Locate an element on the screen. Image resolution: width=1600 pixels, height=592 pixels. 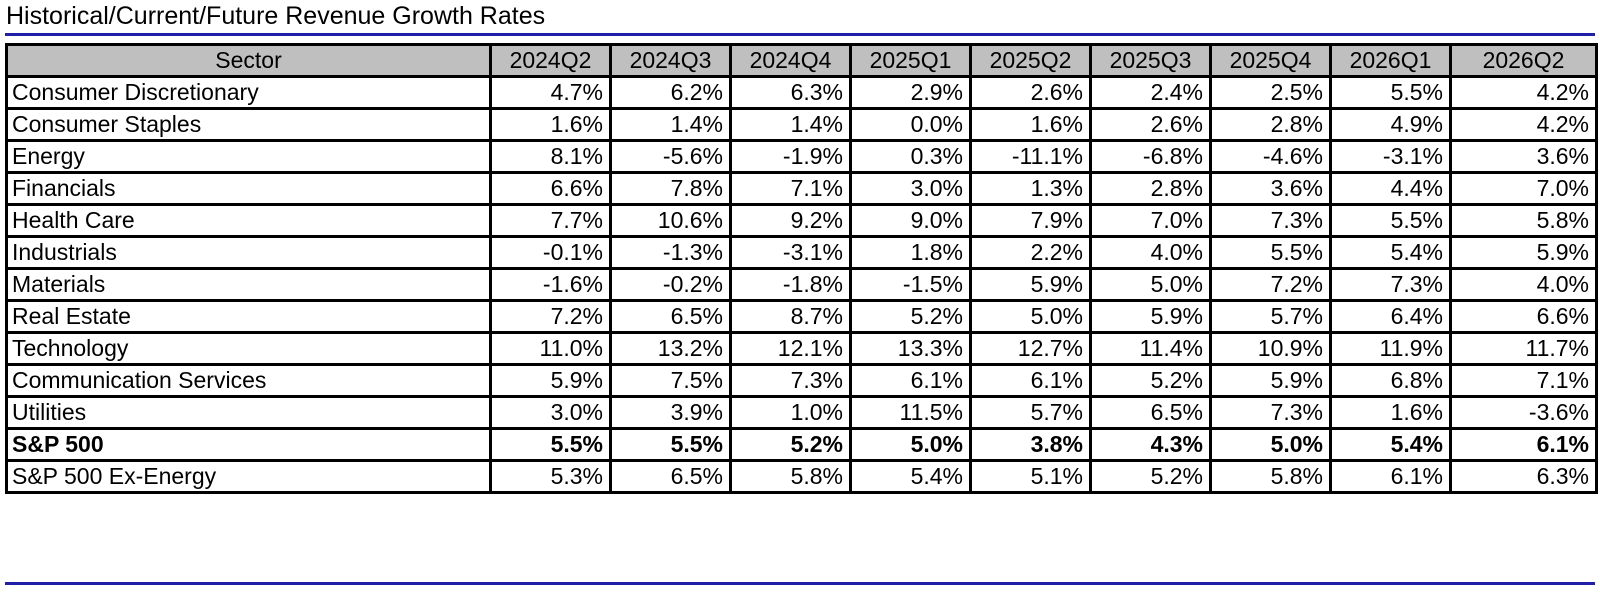
growth-rate-cell: 0.3% is located at coordinates (910, 156).